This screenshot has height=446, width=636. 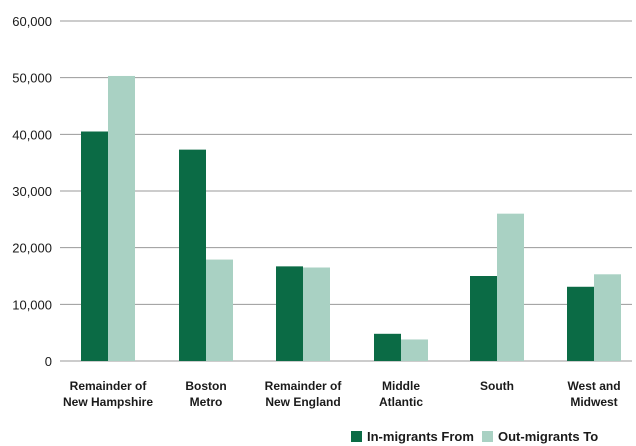 I want to click on legend-label: In-migrants From, so click(x=420, y=436).